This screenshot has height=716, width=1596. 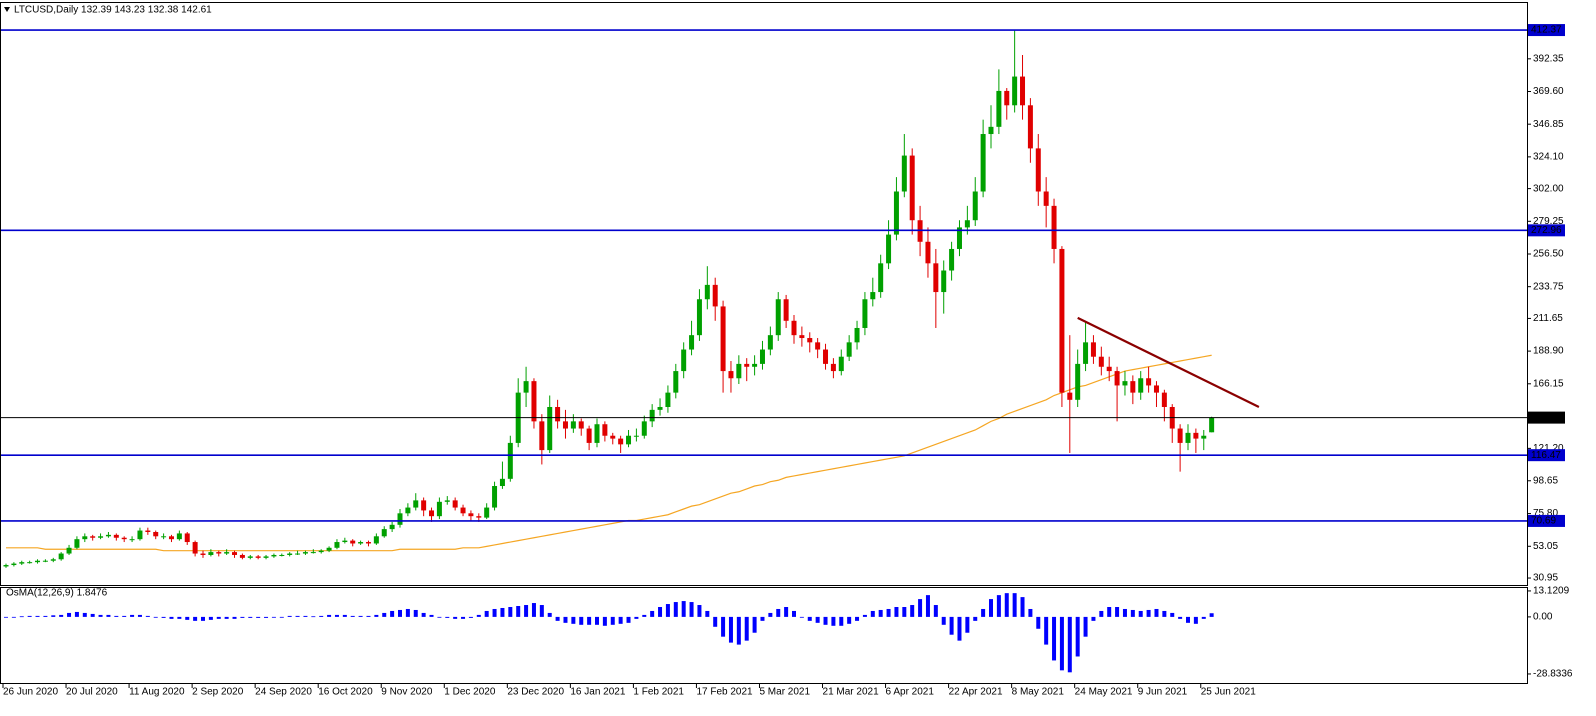 What do you see at coordinates (1548, 351) in the screenshot?
I see `y-tick-label: 188.90` at bounding box center [1548, 351].